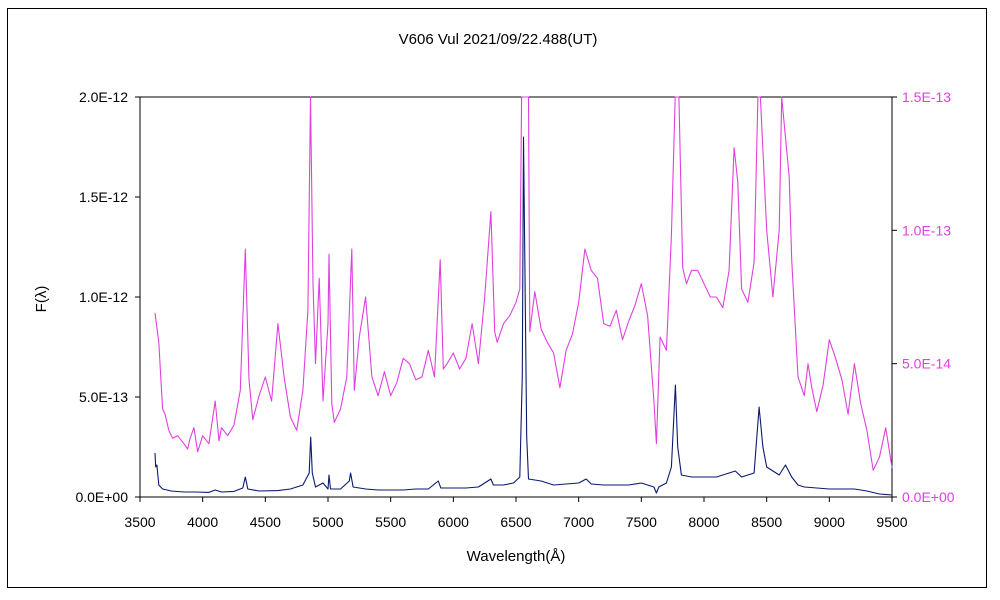 This screenshot has width=1000, height=600. I want to click on x-tick-label: 8500, so click(766, 522).